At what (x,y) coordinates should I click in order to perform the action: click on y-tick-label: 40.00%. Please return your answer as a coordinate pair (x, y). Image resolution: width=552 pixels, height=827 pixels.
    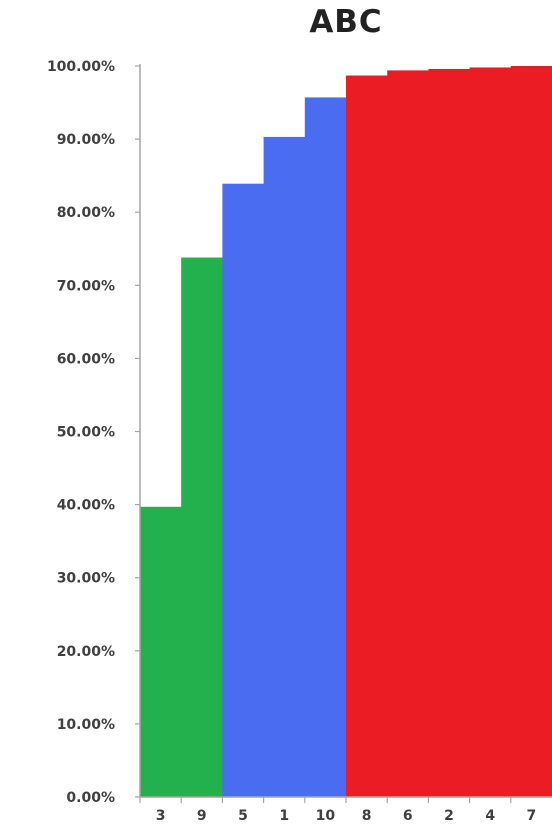
    Looking at the image, I should click on (86, 506).